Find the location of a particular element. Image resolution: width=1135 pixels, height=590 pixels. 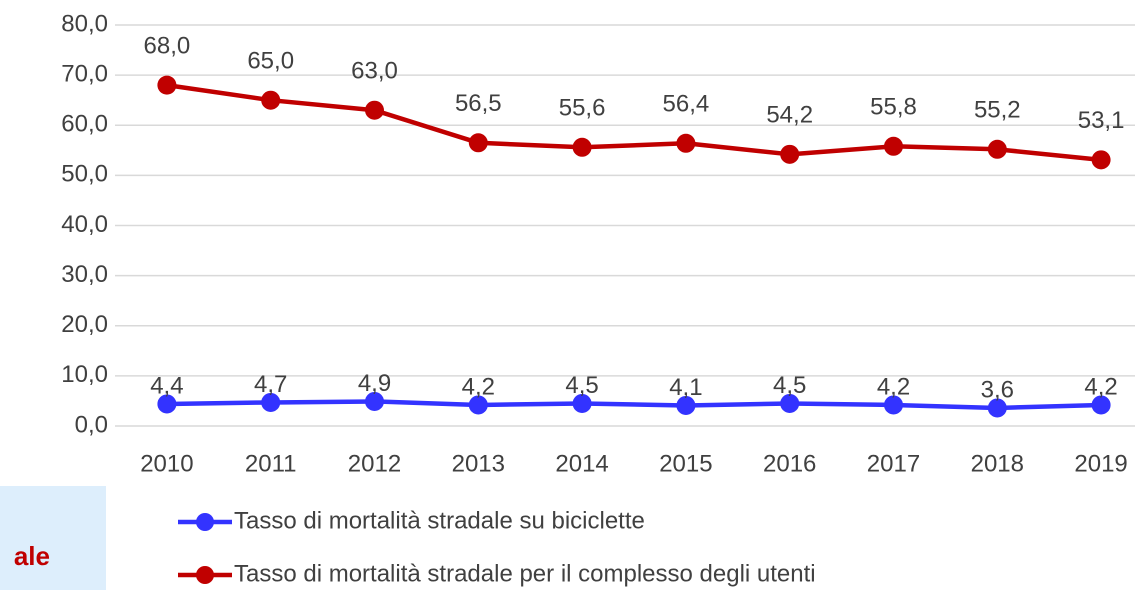

x-tick-label: 2019 is located at coordinates (1100, 463).